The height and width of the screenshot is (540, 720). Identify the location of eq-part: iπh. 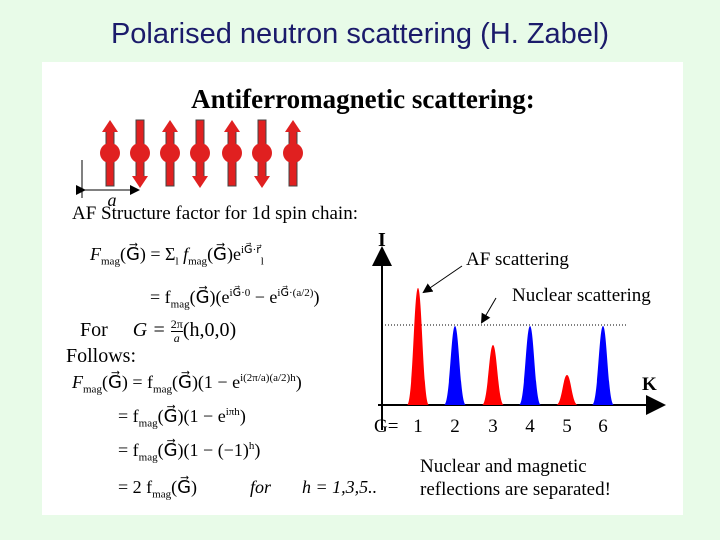
(232, 412).